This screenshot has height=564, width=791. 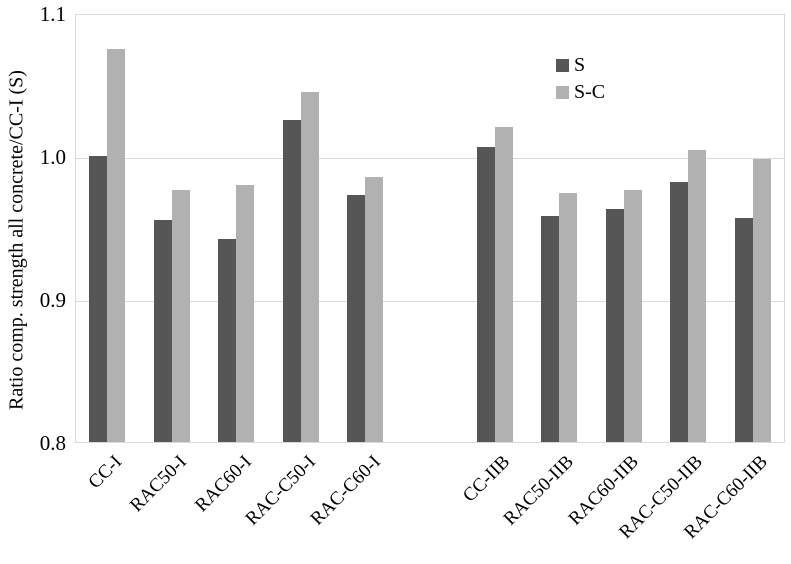 What do you see at coordinates (590, 92) in the screenshot?
I see `legend-label-s-c: S-C` at bounding box center [590, 92].